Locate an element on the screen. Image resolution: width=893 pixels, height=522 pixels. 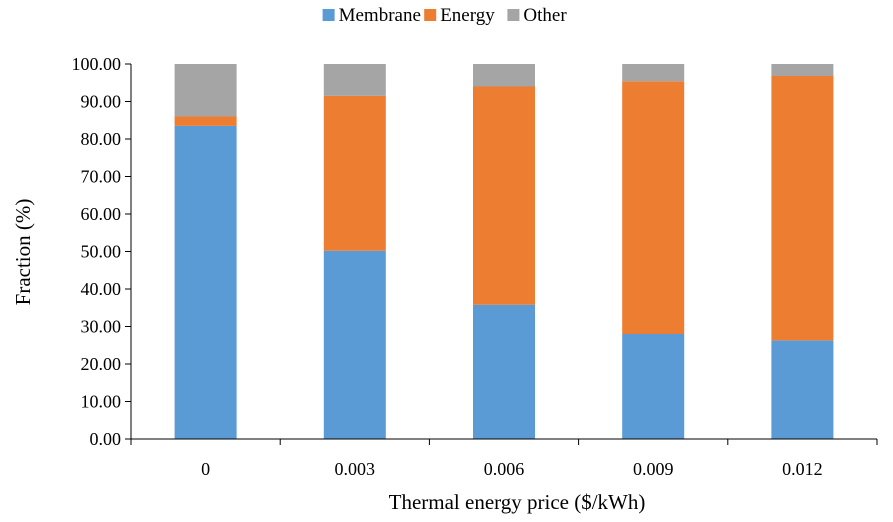
x-tick-label: 0.006 is located at coordinates (504, 469).